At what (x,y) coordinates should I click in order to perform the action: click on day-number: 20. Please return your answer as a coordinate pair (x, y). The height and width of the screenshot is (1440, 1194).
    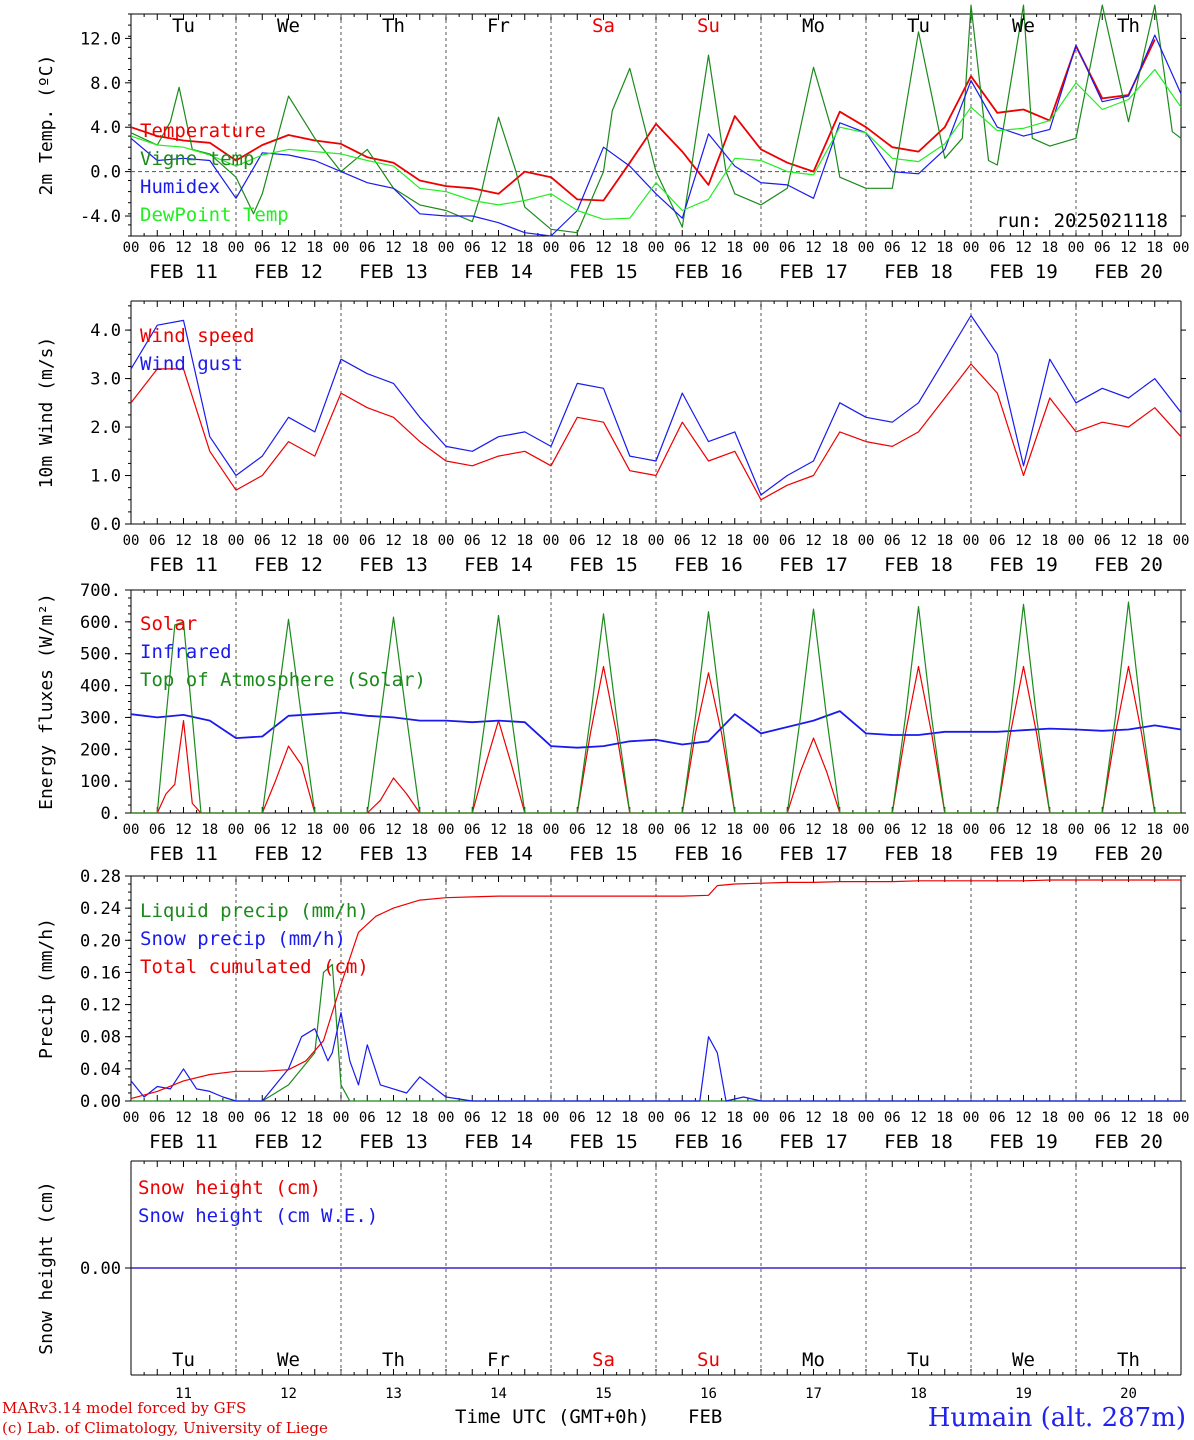
    Looking at the image, I should click on (1128, 1394).